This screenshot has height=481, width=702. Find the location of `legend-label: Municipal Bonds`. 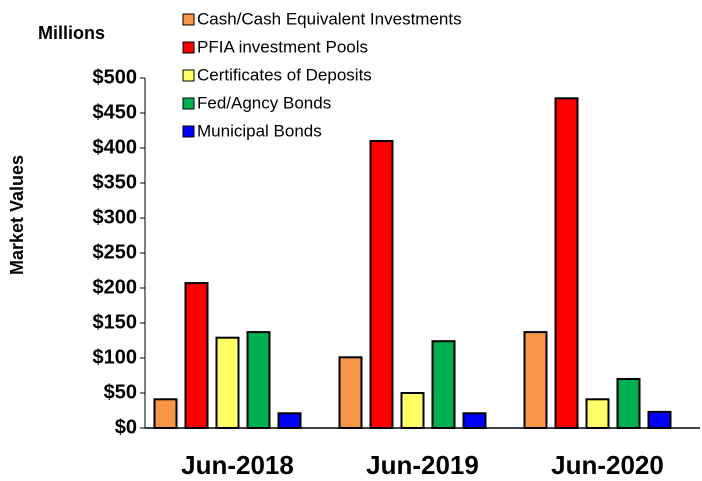

legend-label: Municipal Bonds is located at coordinates (259, 130).